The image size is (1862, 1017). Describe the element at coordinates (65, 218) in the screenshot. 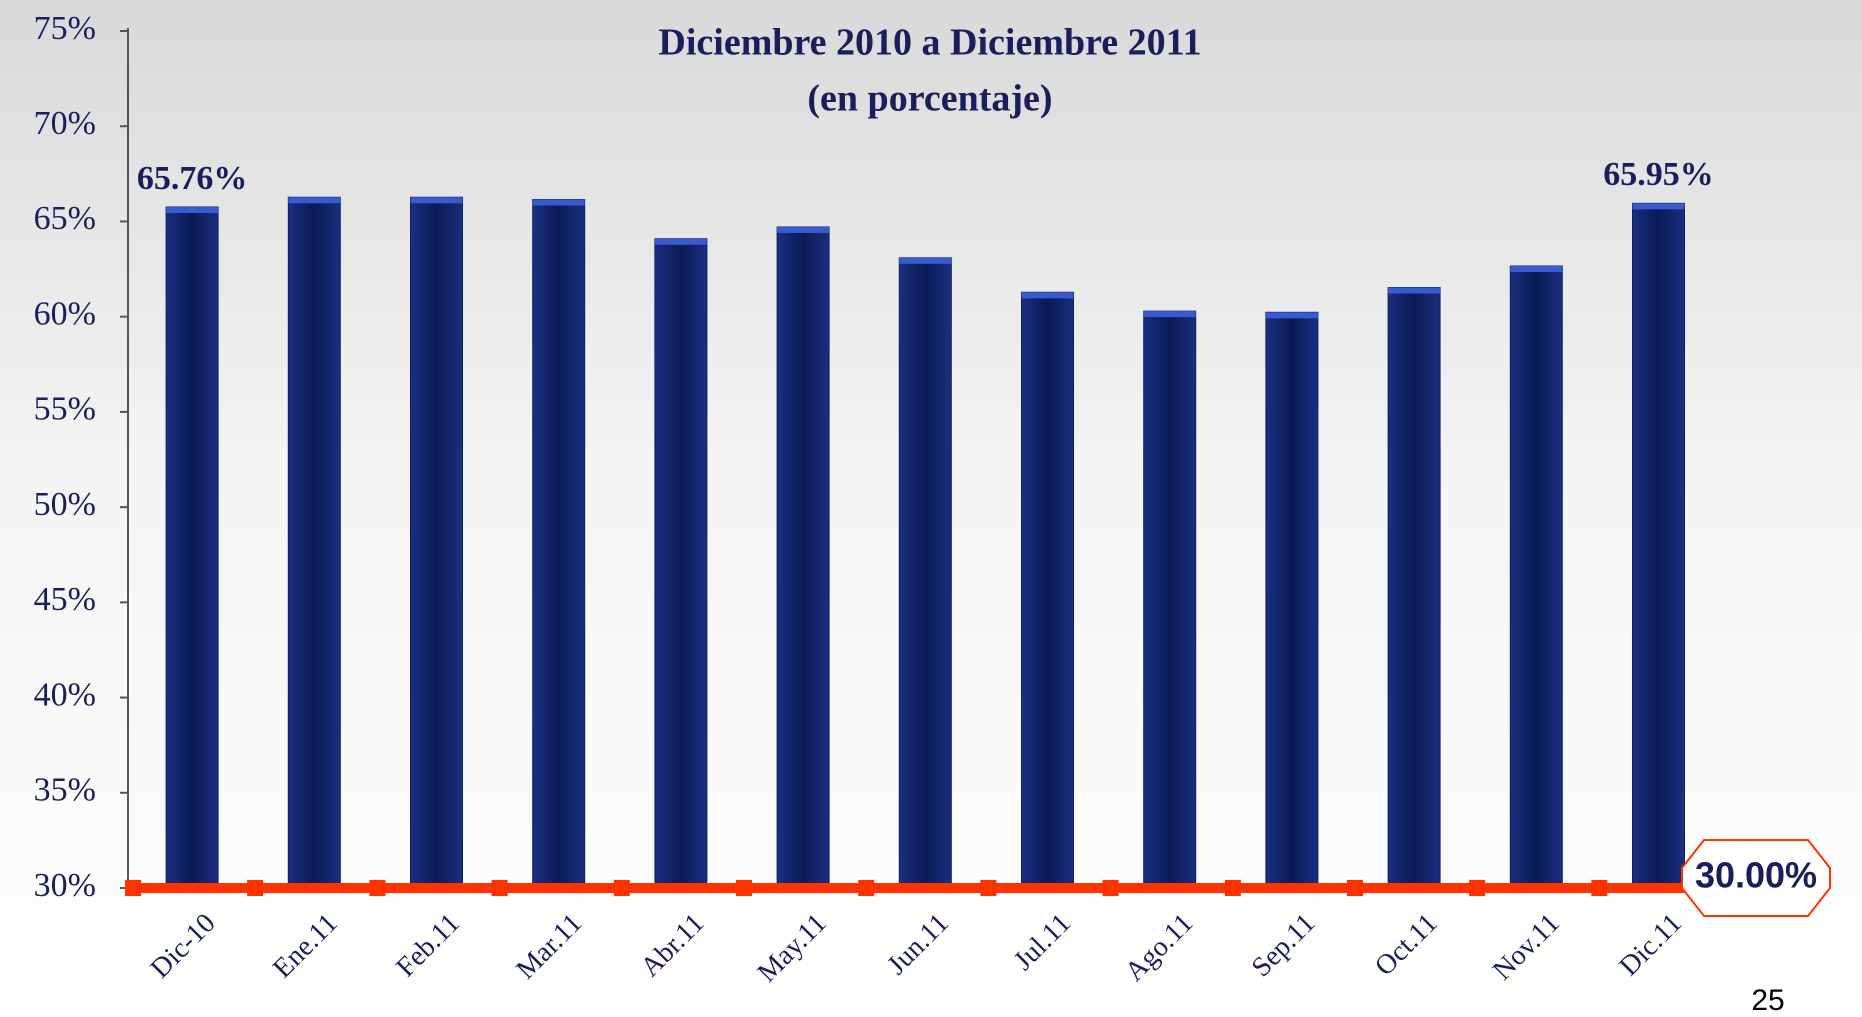

I see `y-tick-label: 65%` at that location.